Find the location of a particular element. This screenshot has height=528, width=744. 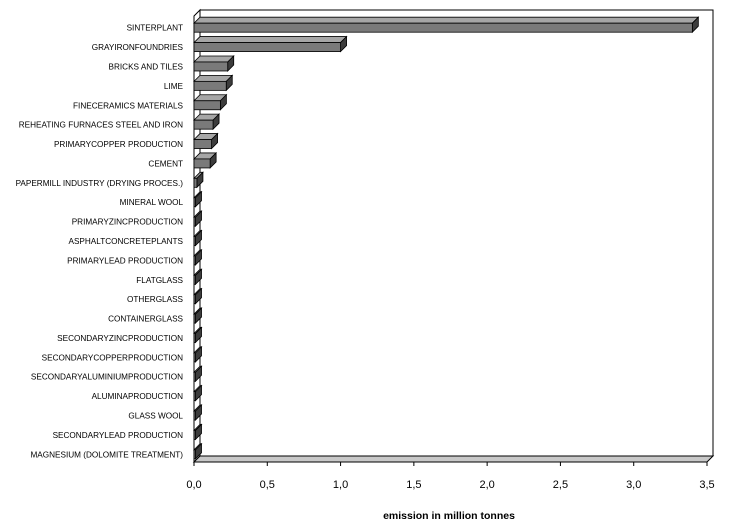

category-label: PRIMARYLEAD PRODUCTION is located at coordinates (125, 260).